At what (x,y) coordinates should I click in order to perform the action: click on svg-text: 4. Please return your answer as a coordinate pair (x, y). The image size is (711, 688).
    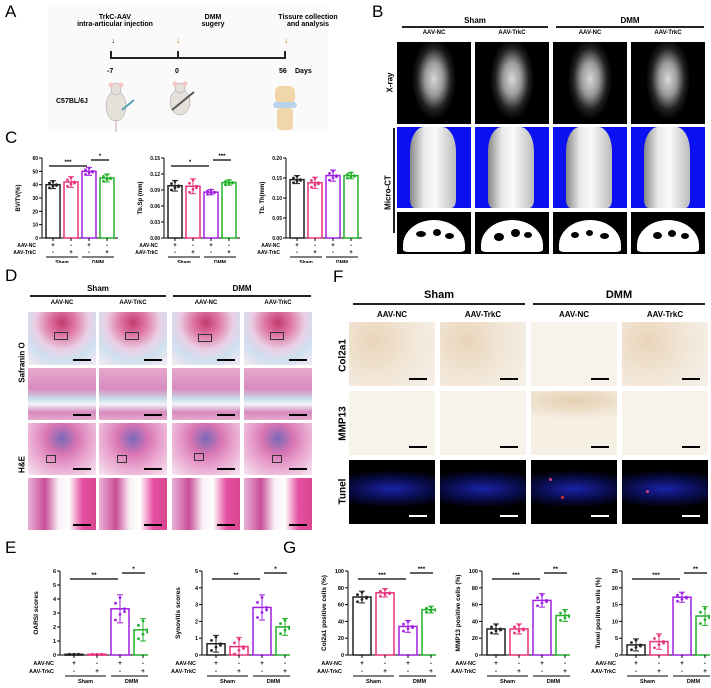
    Looking at the image, I should click on (55, 600).